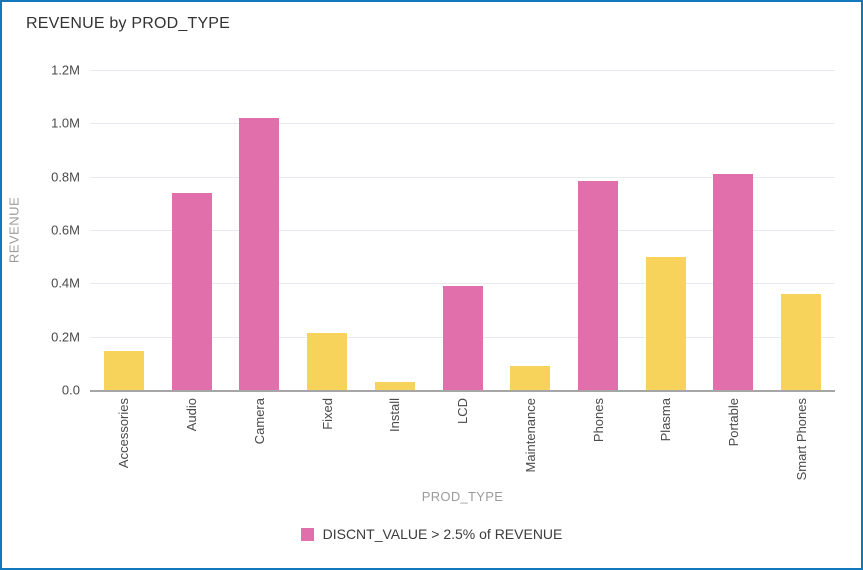  I want to click on bar-plasma, so click(665, 323).